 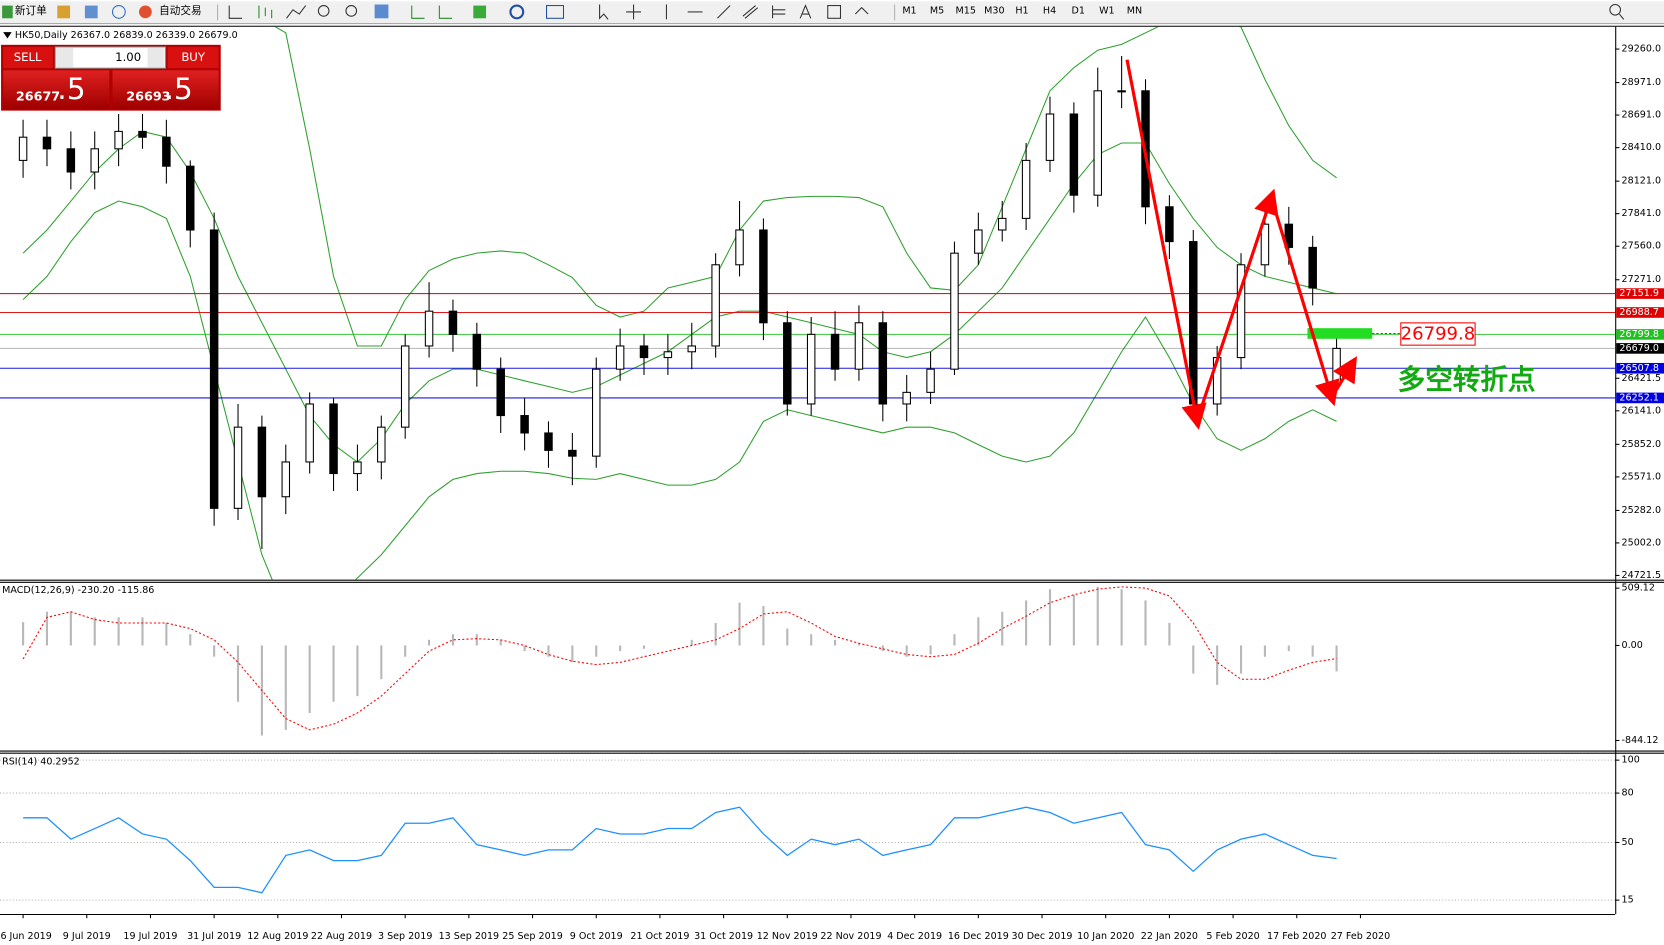 I want to click on timeframe-button: W1, so click(x=1107, y=10).